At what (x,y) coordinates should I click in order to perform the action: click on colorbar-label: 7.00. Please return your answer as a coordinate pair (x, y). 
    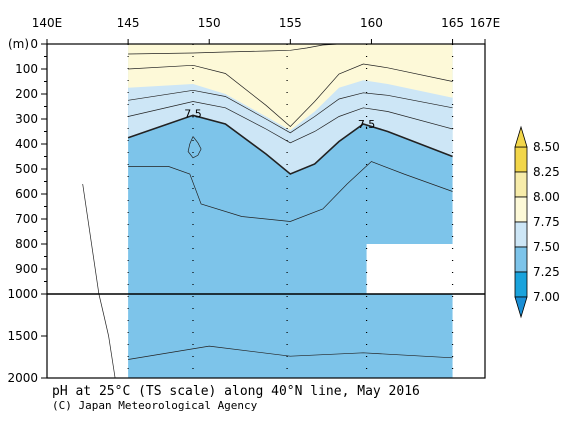
    Looking at the image, I should click on (546, 297).